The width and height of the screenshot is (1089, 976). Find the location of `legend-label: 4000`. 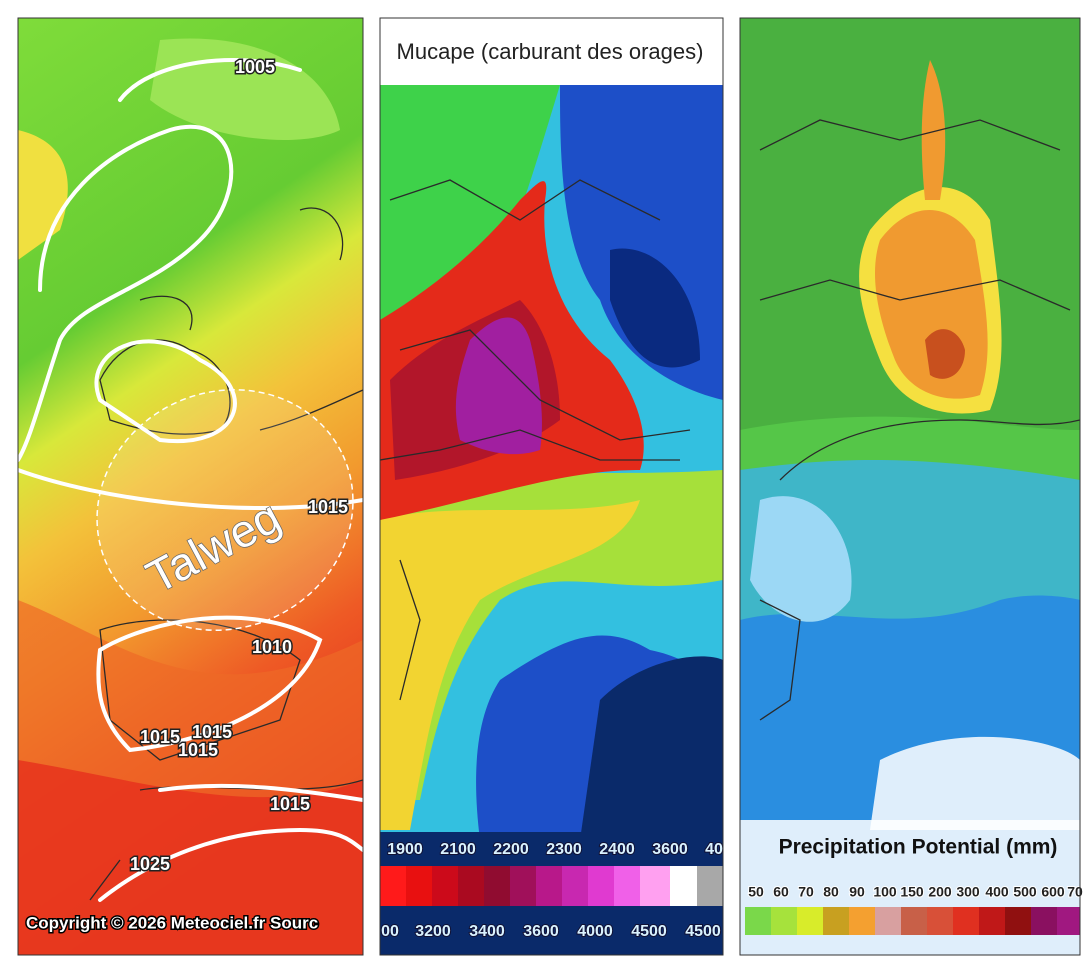

legend-label: 4000 is located at coordinates (595, 931).